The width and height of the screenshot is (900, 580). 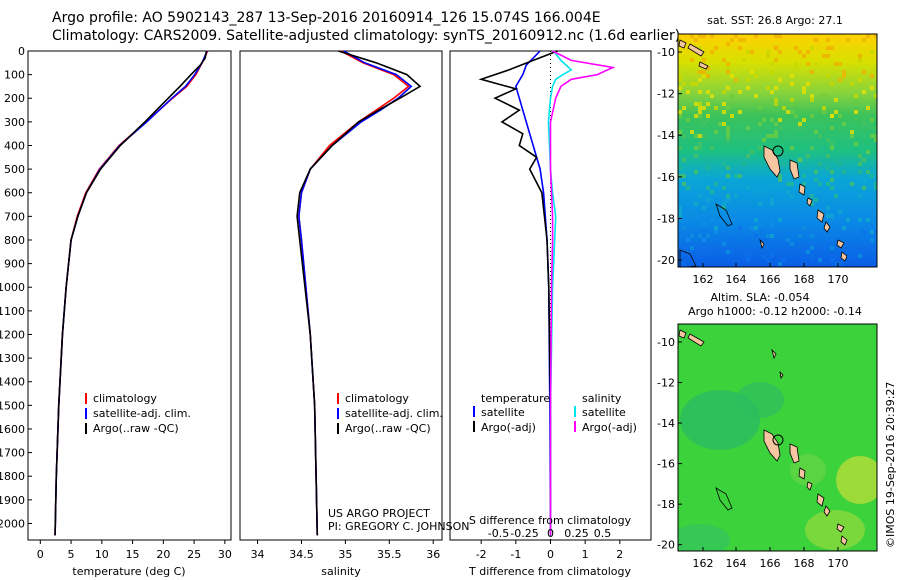 I want to click on y-tick-label: 1800, so click(x=12, y=476).